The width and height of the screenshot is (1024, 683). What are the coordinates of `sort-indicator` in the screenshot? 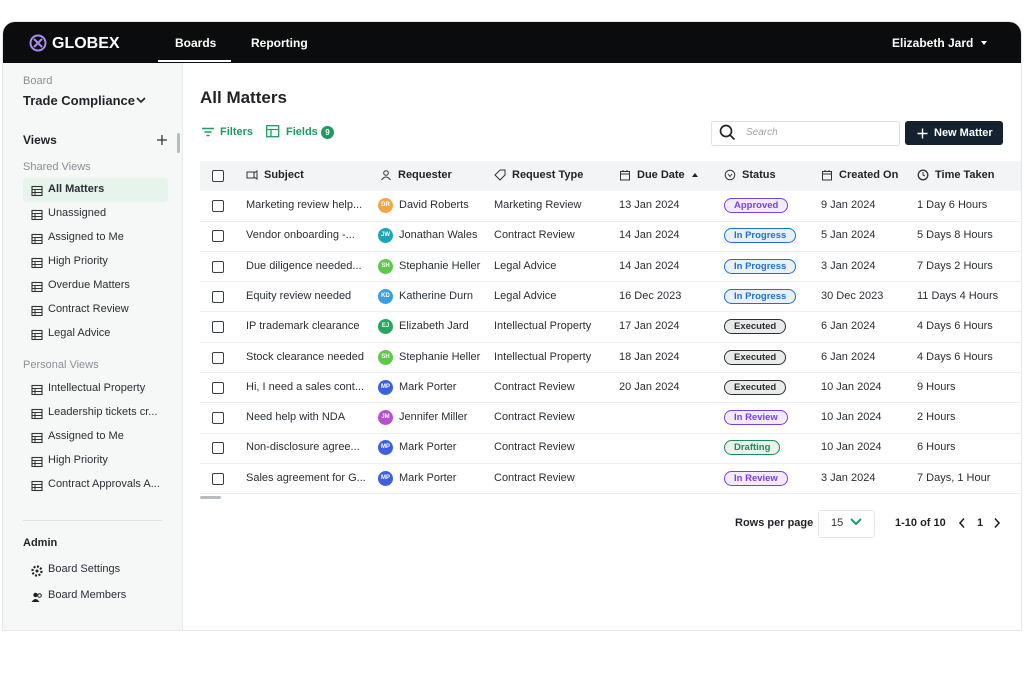 It's located at (695, 175).